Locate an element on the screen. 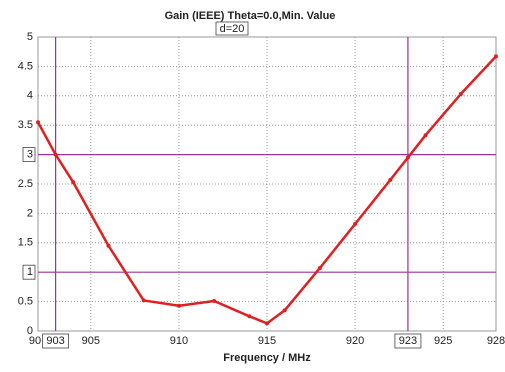 The image size is (505, 372). y-tick-label: 2 is located at coordinates (30, 213).